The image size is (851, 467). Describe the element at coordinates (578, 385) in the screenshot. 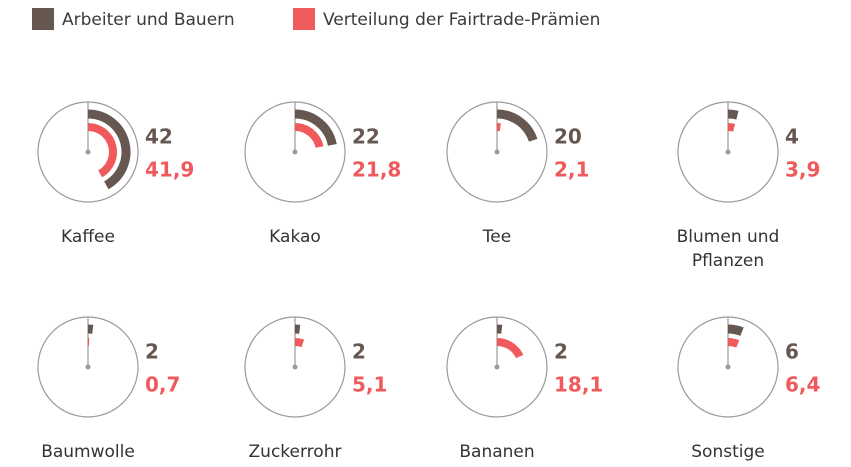

I see `value-label: 18,1` at that location.